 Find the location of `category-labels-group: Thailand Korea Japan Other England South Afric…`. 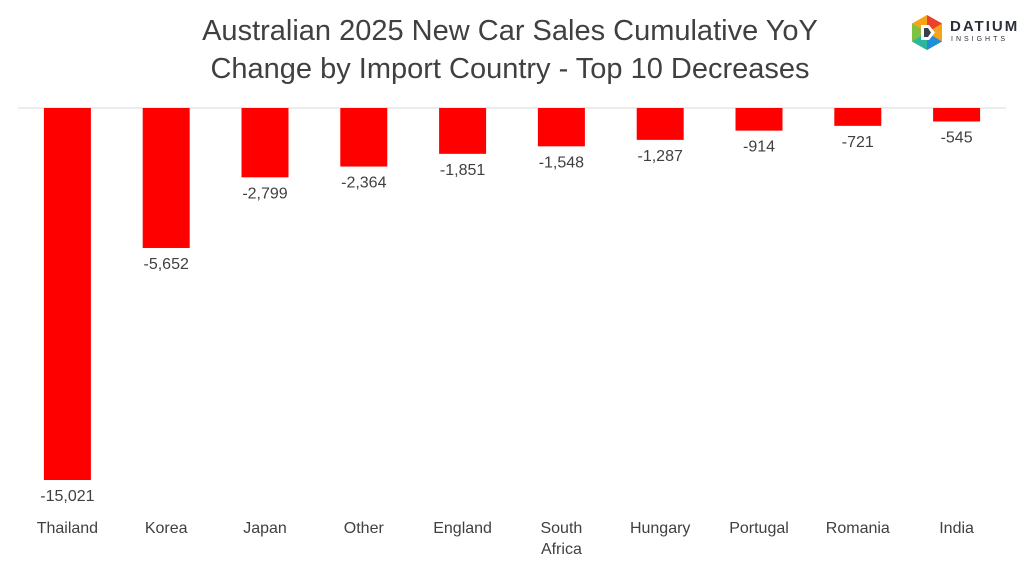

category-labels-group: Thailand Korea Japan Other England South Afric… is located at coordinates (505, 539).